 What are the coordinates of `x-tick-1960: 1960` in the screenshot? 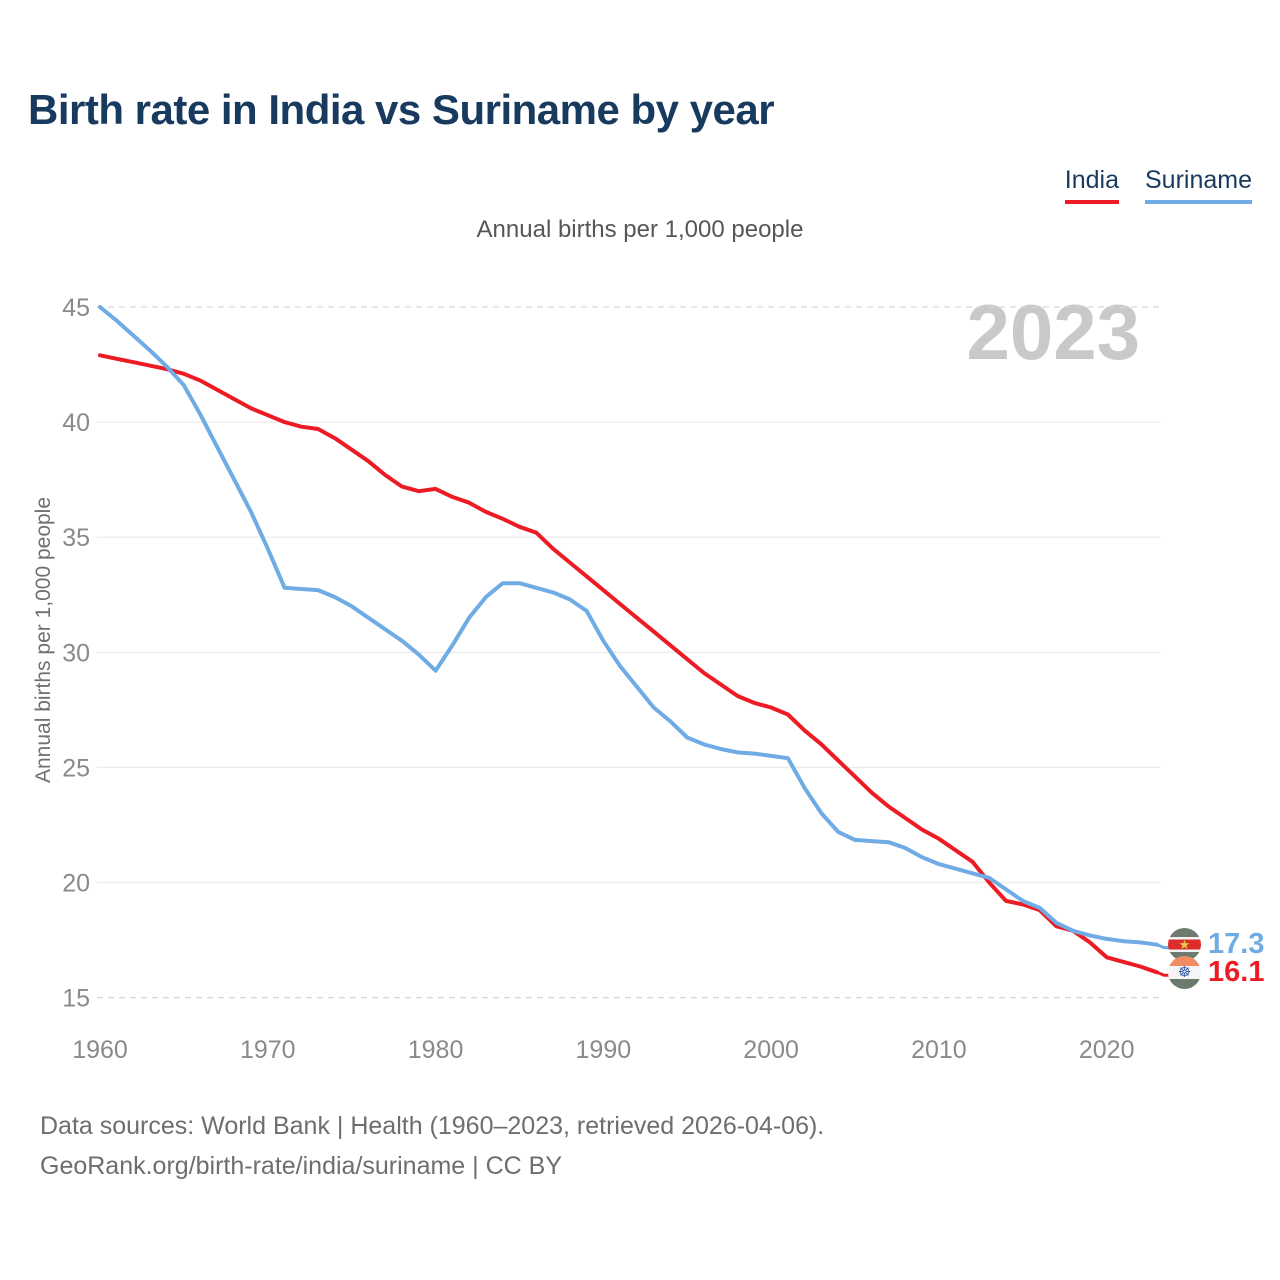 It's located at (100, 1050).